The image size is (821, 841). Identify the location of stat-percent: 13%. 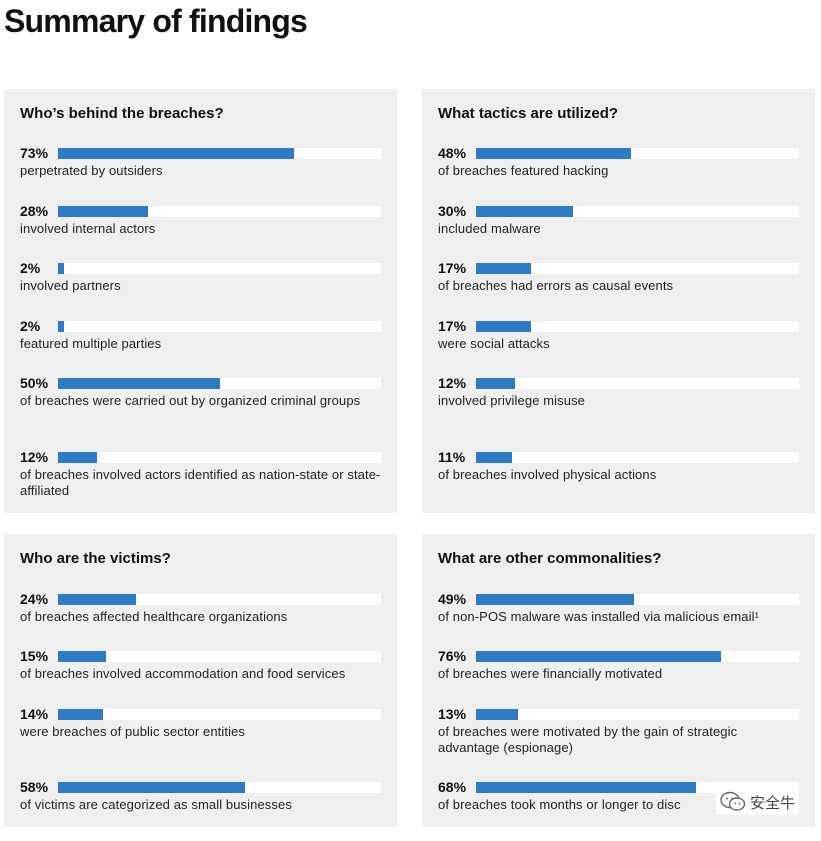
(452, 714).